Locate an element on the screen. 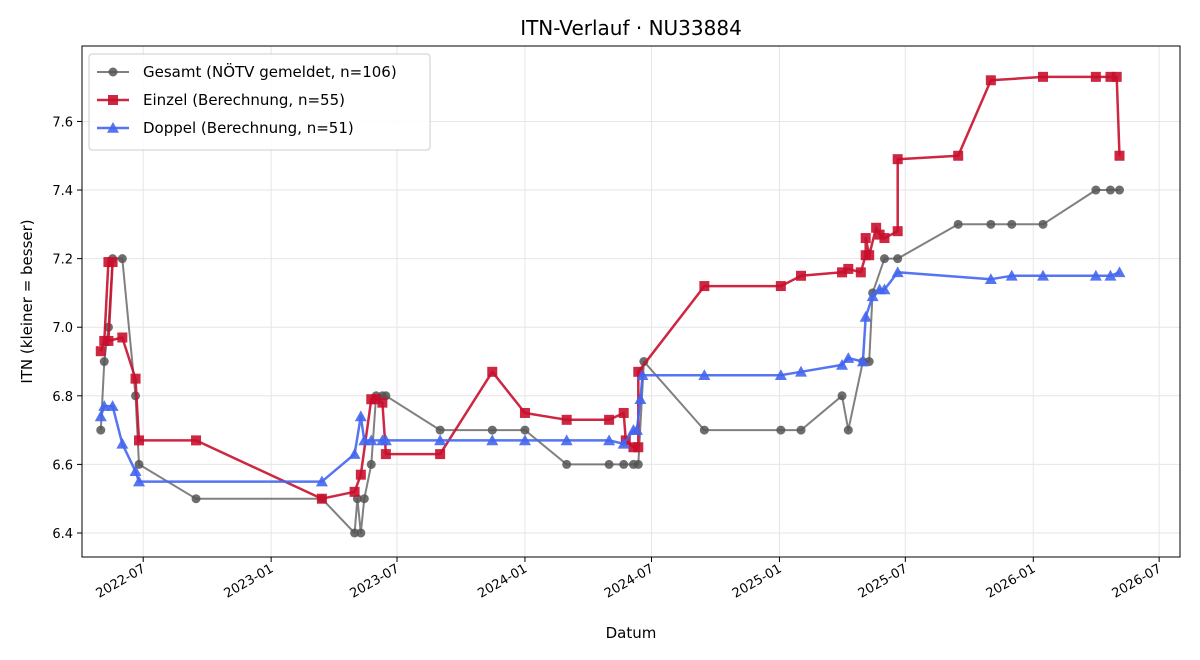 The width and height of the screenshot is (1200, 660). y-axis: 6.4 6.6 6.8 7.0 7.2 7.4 7.6 is located at coordinates (67, 328).